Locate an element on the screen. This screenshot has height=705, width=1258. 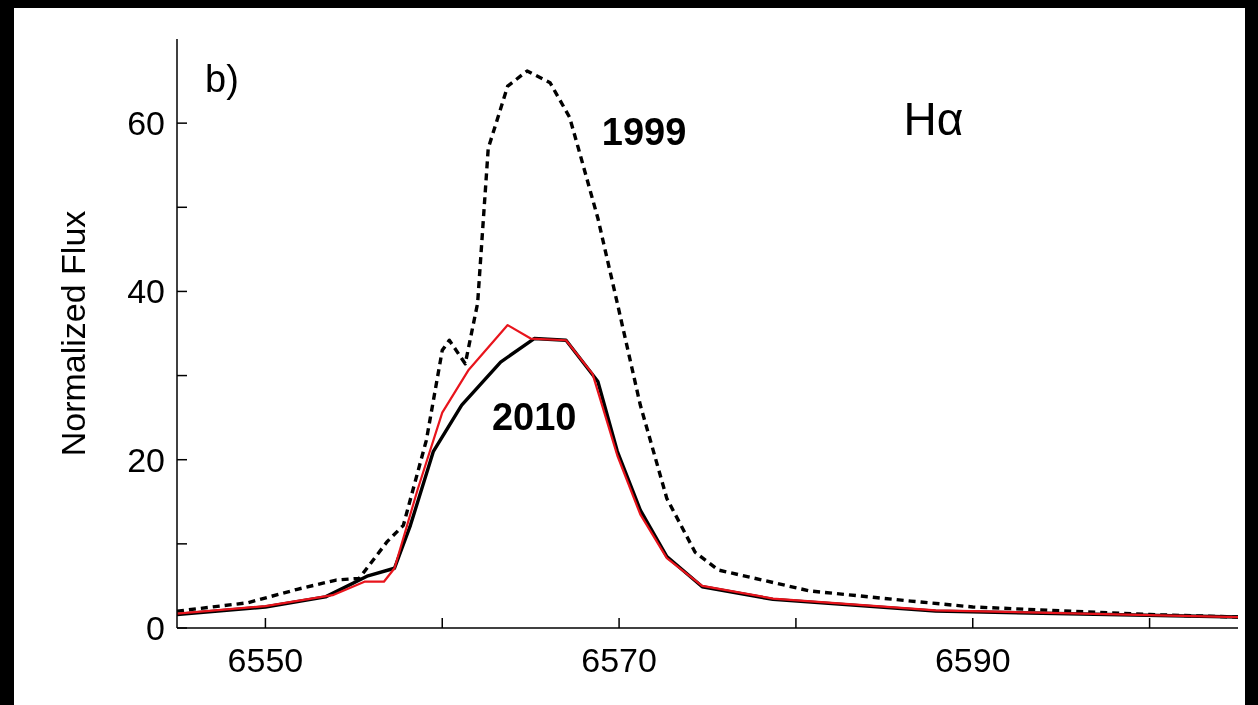
annotation: b) is located at coordinates (222, 79).